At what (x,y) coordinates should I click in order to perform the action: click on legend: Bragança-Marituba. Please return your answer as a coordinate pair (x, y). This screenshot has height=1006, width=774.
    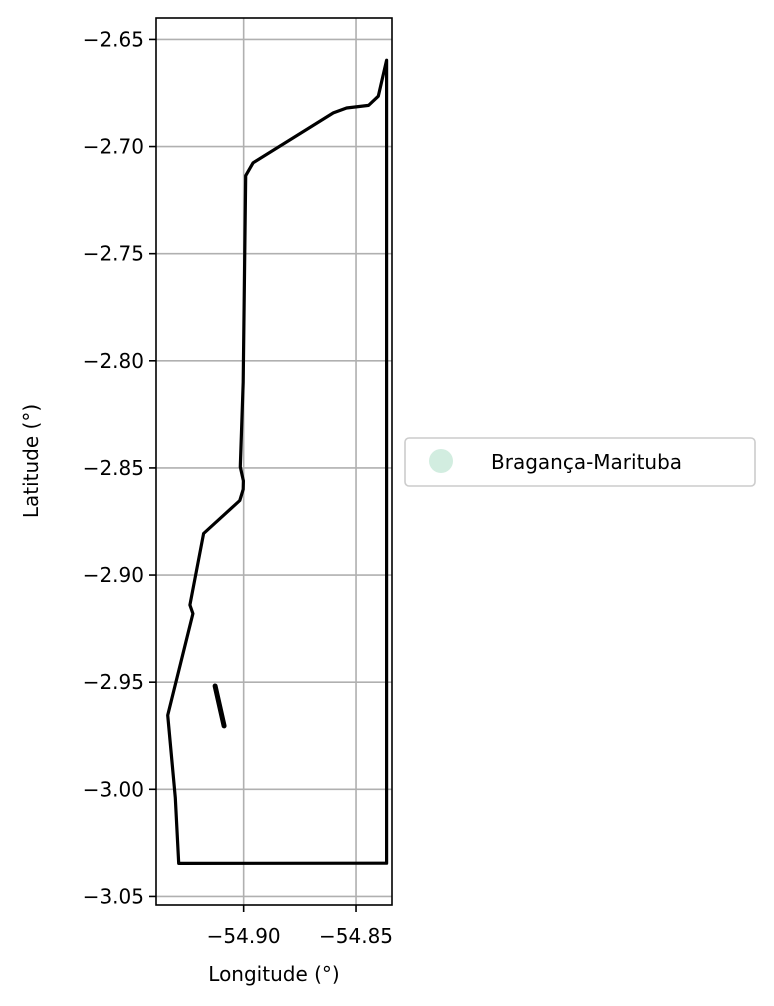
    Looking at the image, I should click on (580, 462).